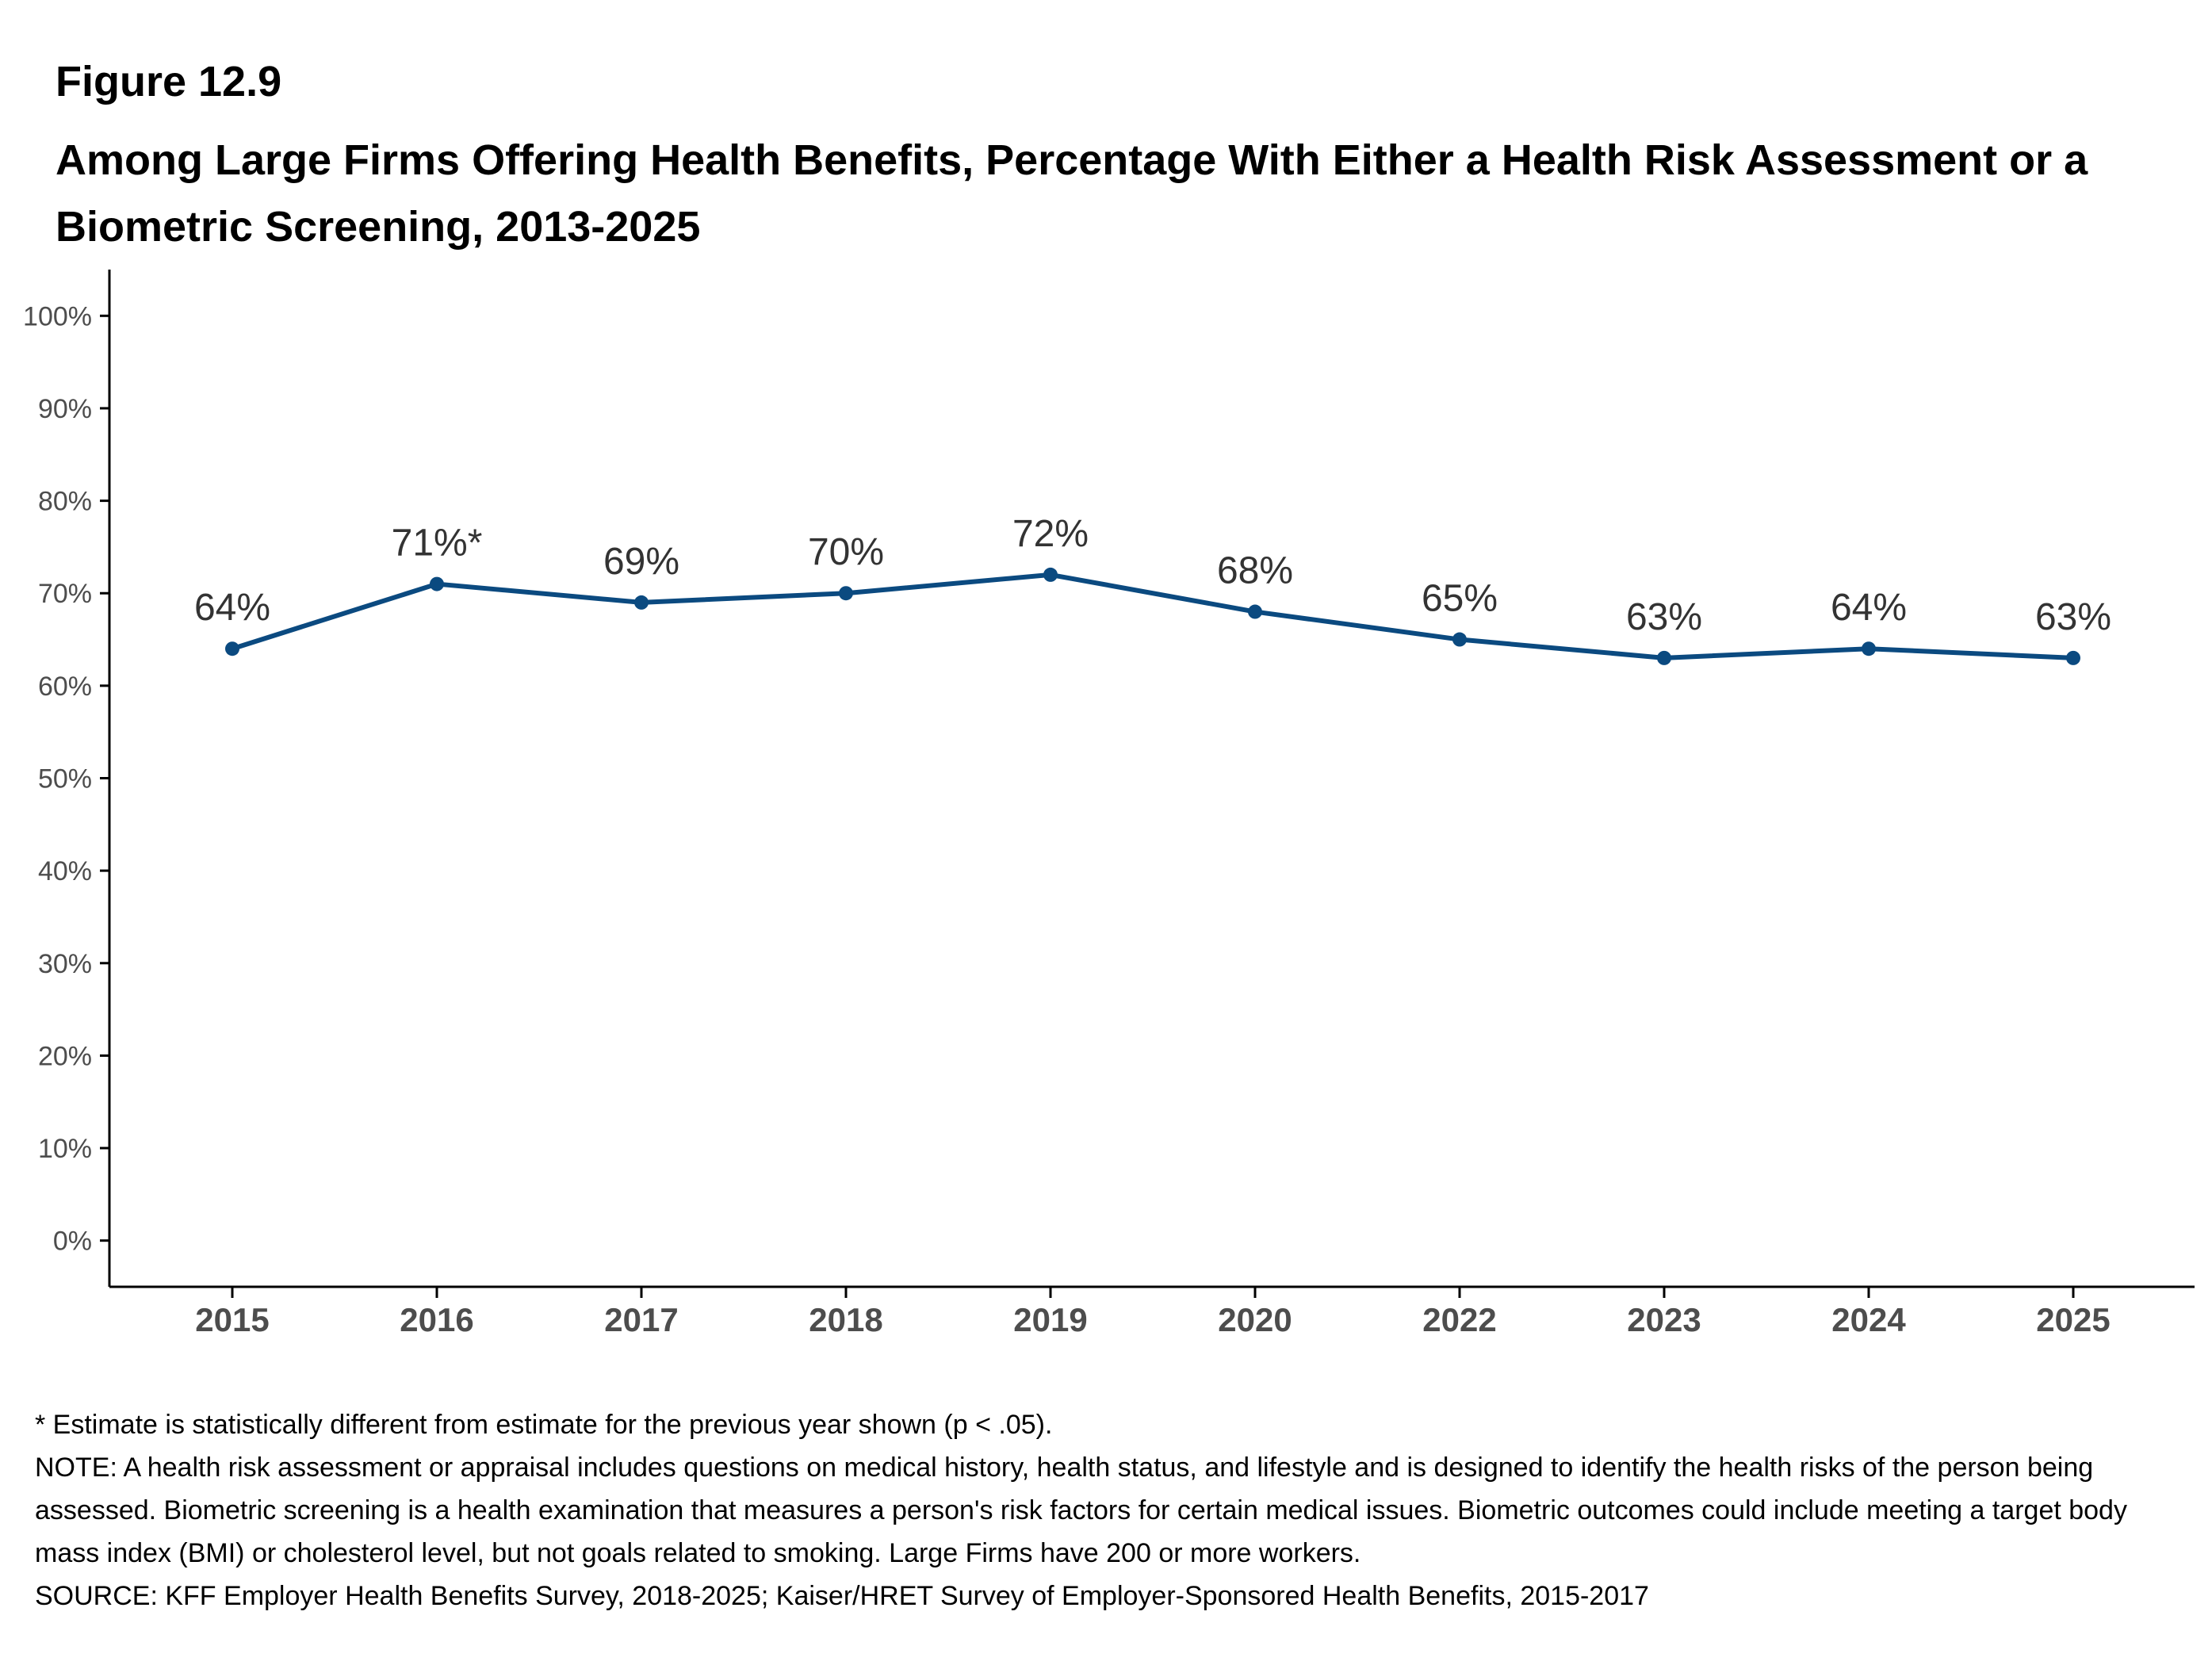 This screenshot has height=1665, width=2212. I want to click on y-tick-label: 100%, so click(58, 316).